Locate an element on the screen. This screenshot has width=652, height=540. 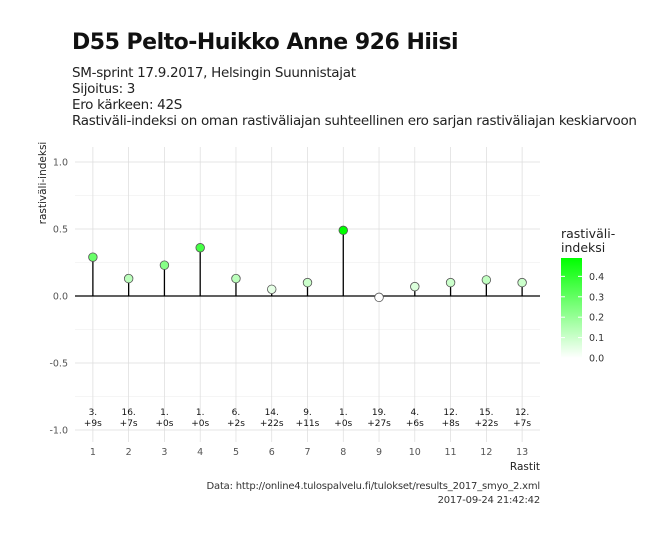
x-tick-label: 12 is located at coordinates (486, 452).